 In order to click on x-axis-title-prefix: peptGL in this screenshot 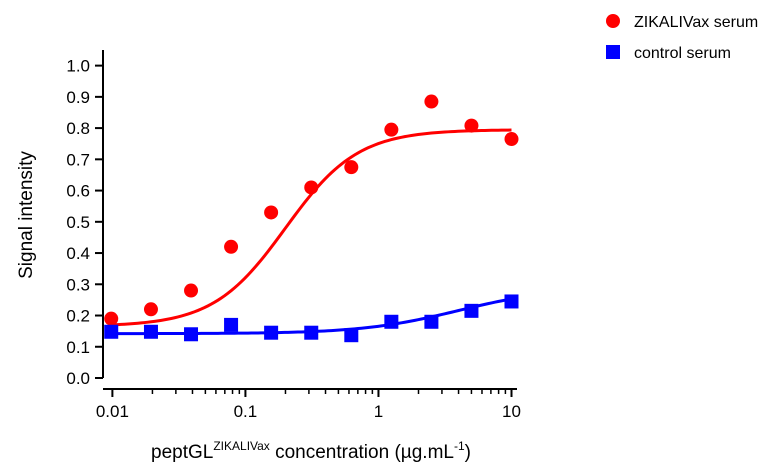, I will do `click(182, 452)`.